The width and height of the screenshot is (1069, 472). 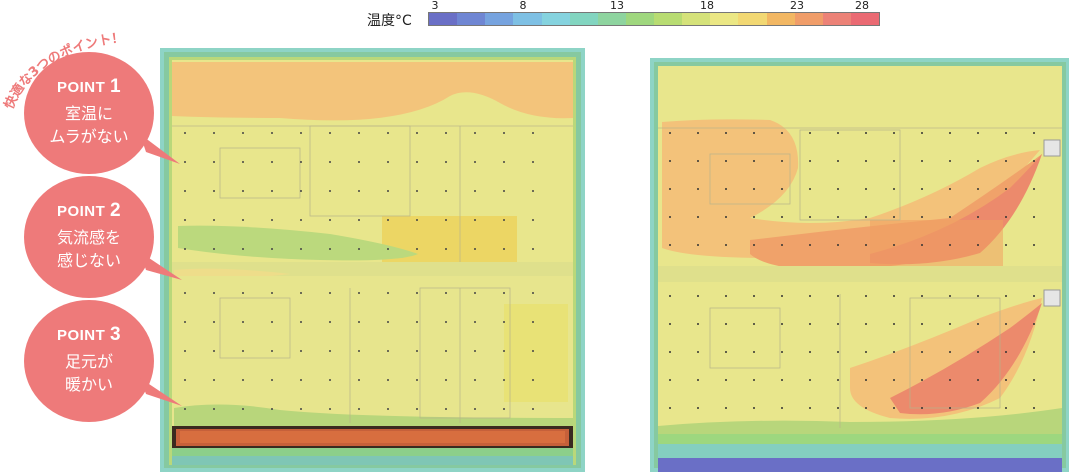 What do you see at coordinates (435, 6) in the screenshot?
I see `scale-tick-label: 3` at bounding box center [435, 6].